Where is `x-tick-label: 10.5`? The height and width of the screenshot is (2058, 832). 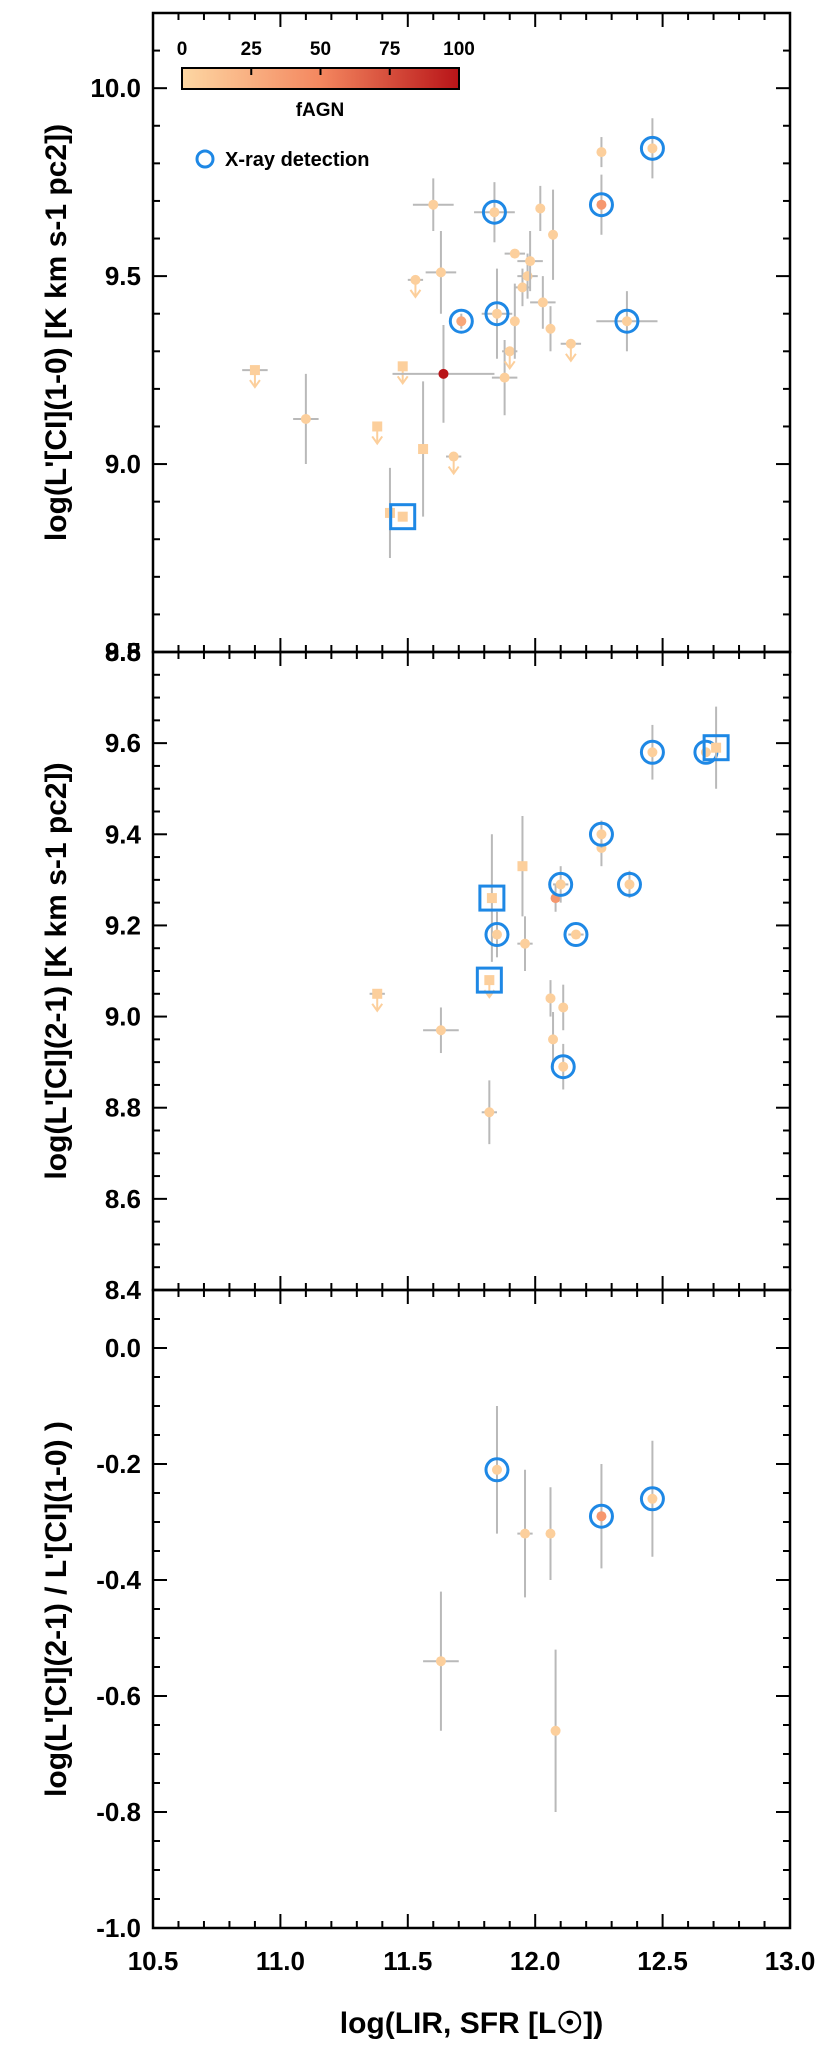
x-tick-label: 10.5 is located at coordinates (153, 1961).